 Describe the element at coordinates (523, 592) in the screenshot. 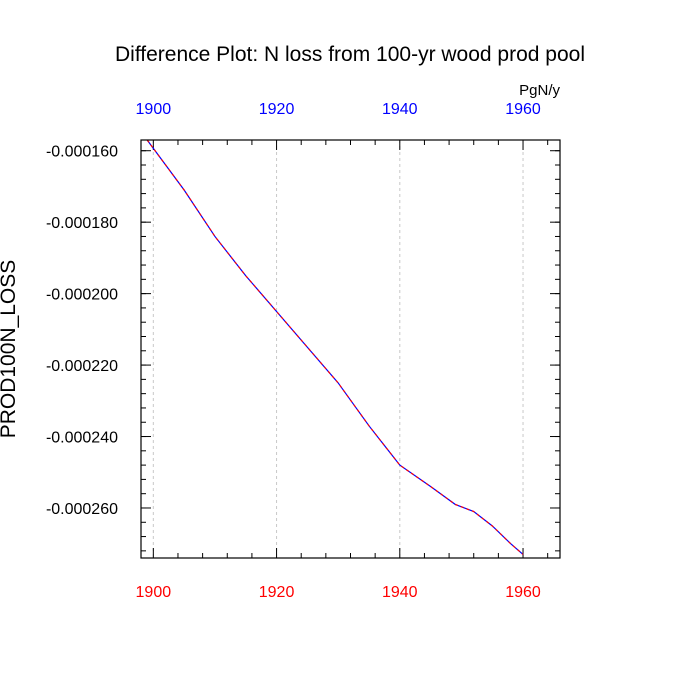

I see `x-tick-label-bottom: 1960` at that location.